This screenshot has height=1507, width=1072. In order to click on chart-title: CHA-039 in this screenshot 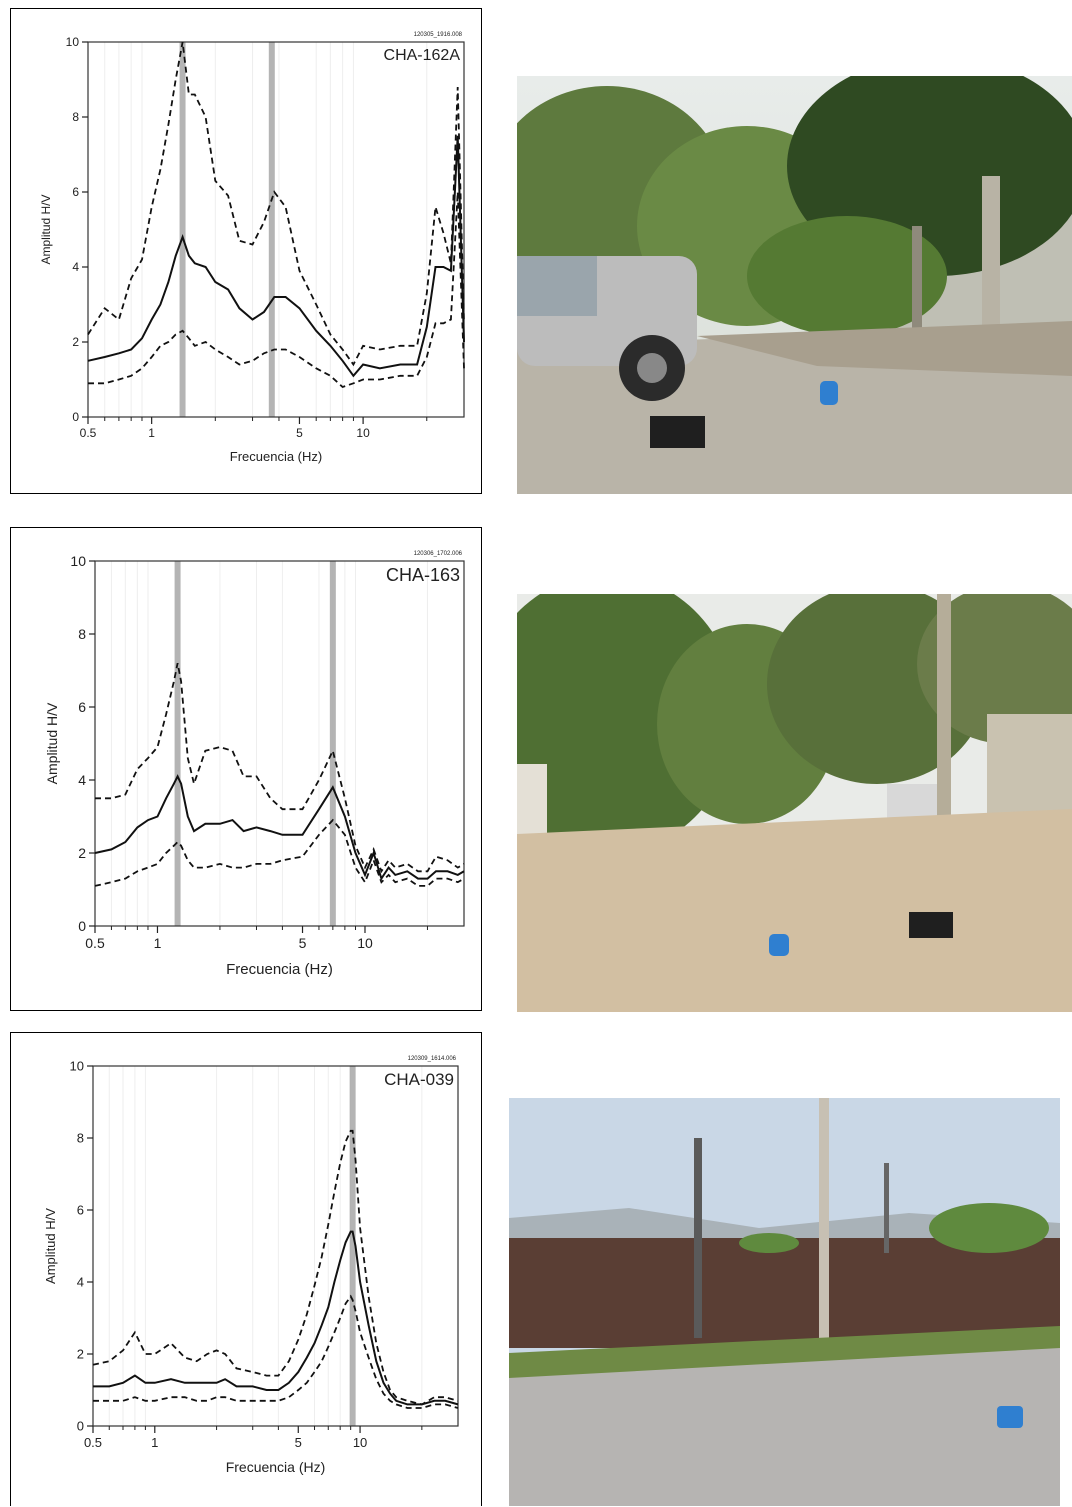, I will do `click(419, 1079)`.